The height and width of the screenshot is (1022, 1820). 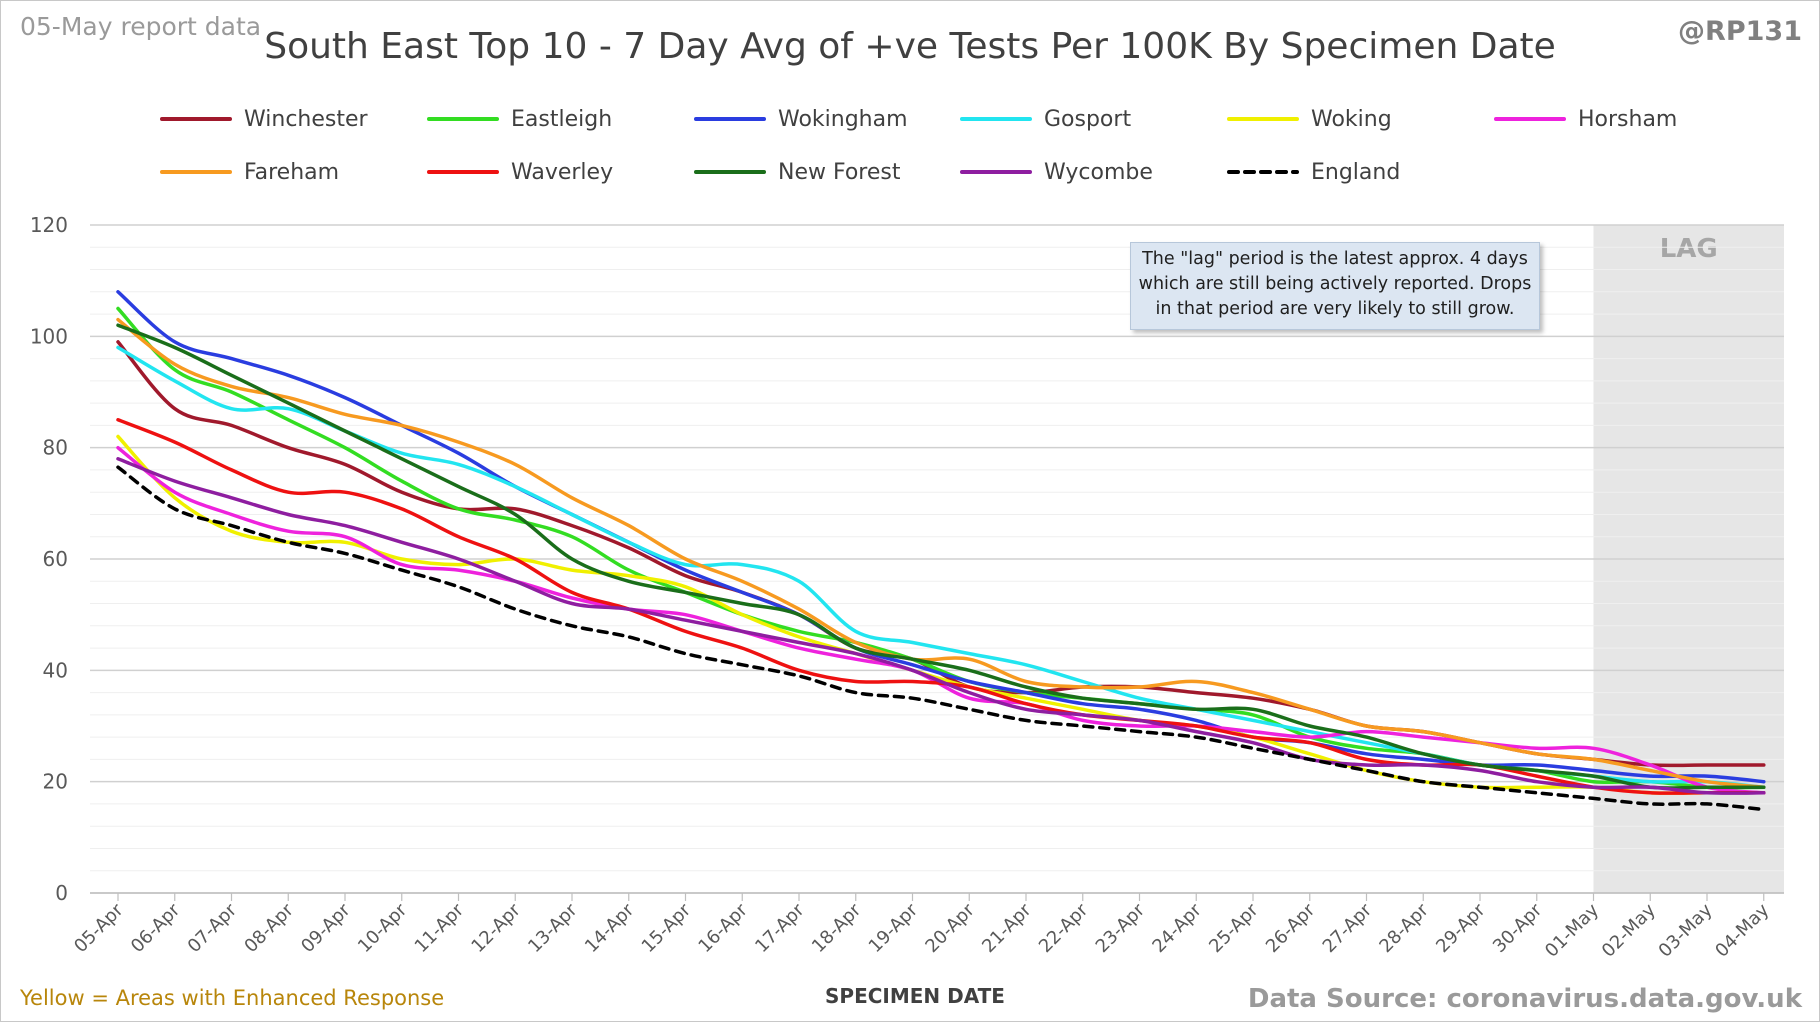 I want to click on x-tick-label: 06-Apr, so click(x=156, y=928).